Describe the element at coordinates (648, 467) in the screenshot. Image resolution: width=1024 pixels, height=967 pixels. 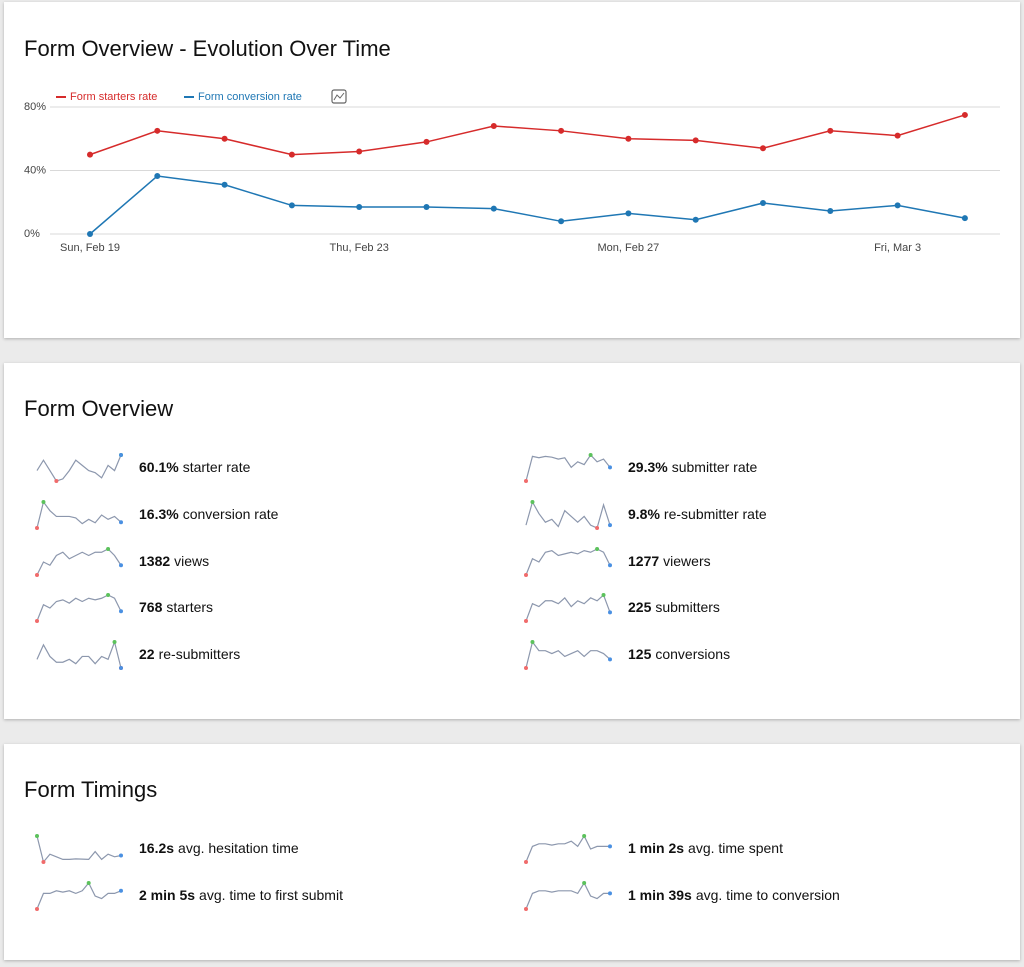
I see `metric-value: 29.3%` at that location.